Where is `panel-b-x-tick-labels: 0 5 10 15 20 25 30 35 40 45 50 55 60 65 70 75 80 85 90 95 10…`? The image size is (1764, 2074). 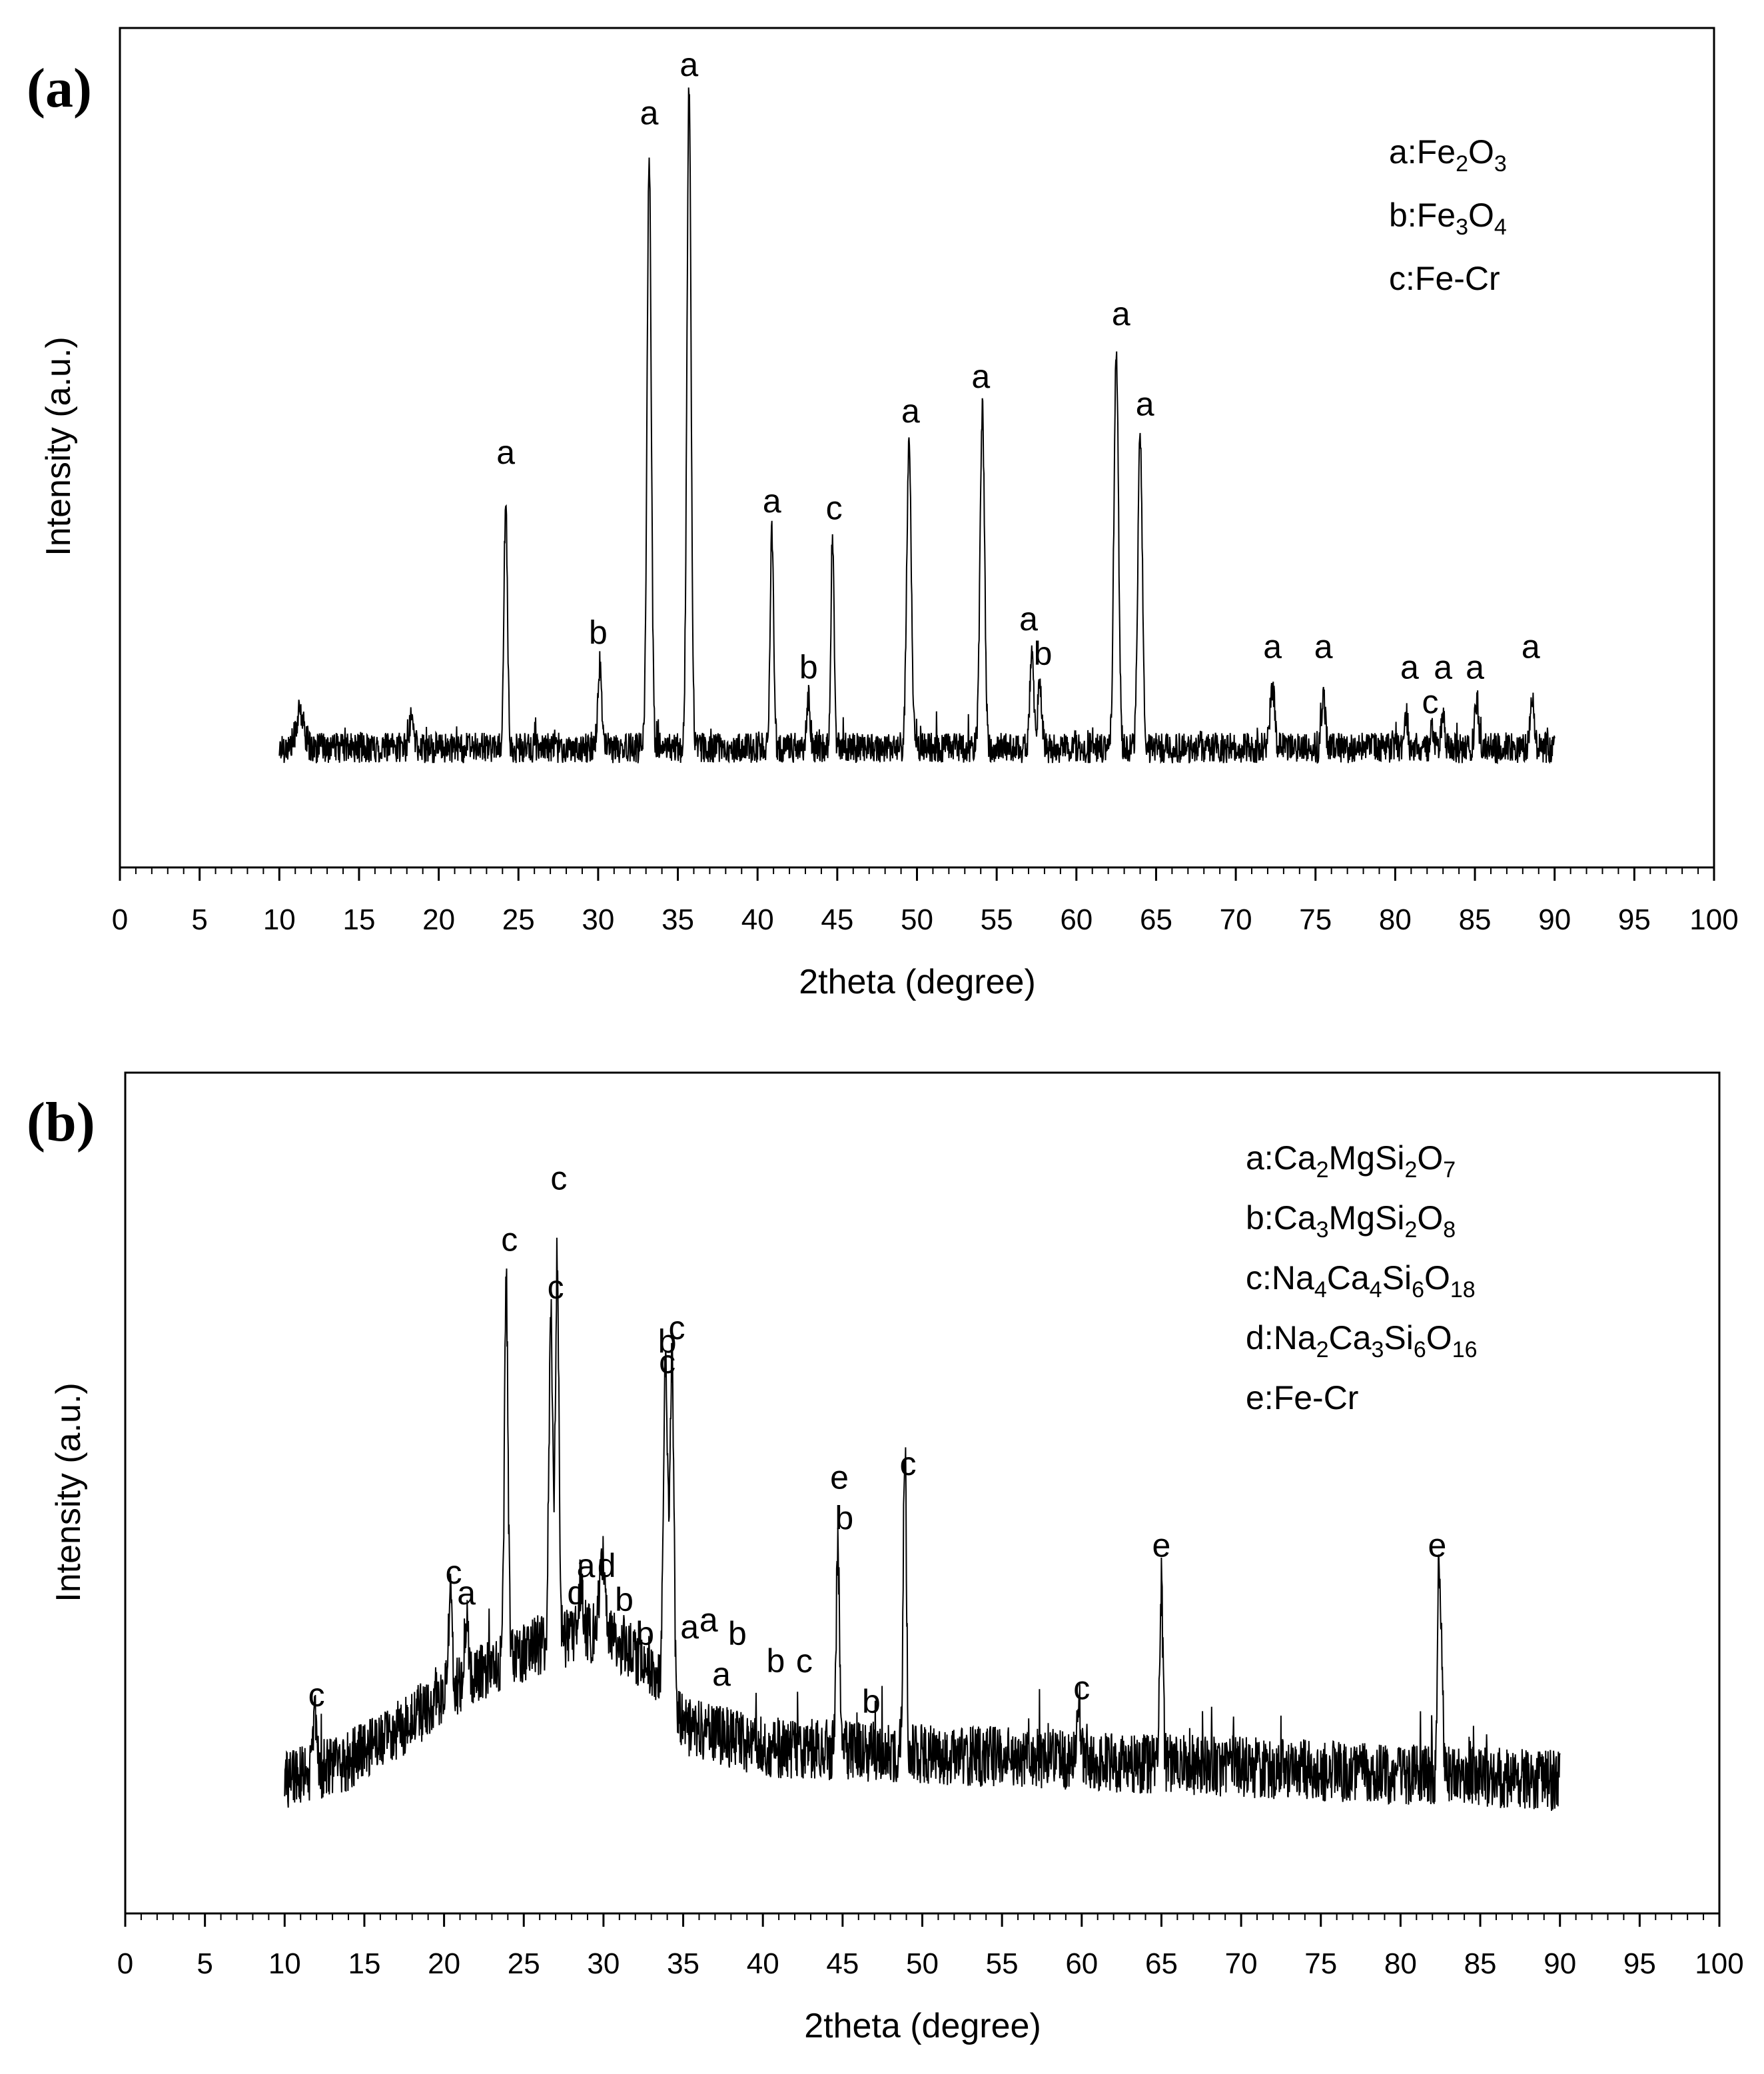
panel-b-x-tick-labels: 0 5 10 15 20 25 30 35 40 45 50 55 60 65 70 75 80 85 90 95 10… is located at coordinates (930, 1963).